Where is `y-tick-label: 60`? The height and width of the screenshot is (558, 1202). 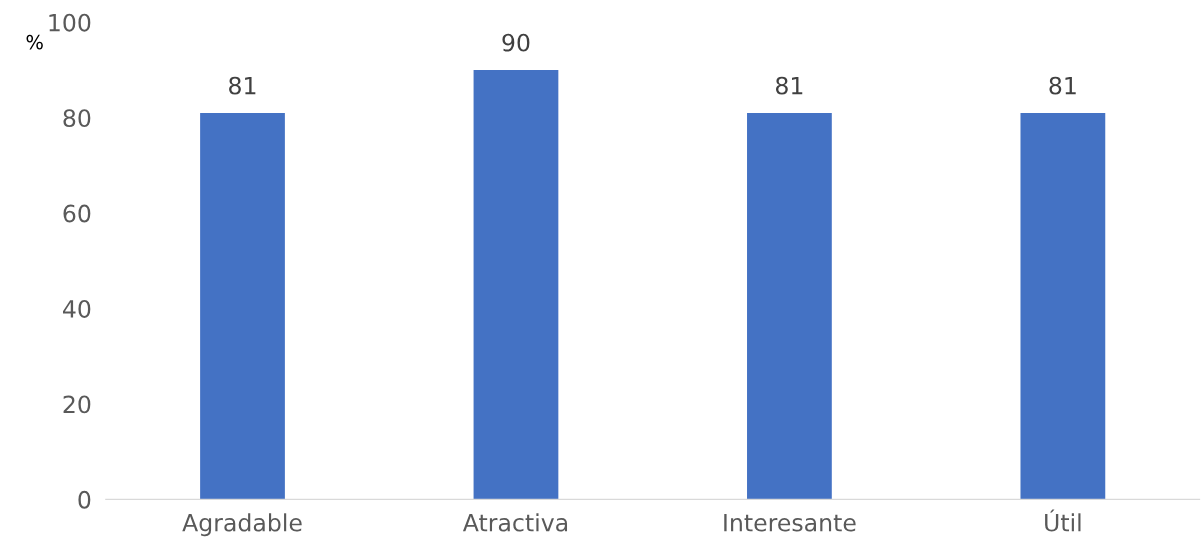
y-tick-label: 60 is located at coordinates (77, 213).